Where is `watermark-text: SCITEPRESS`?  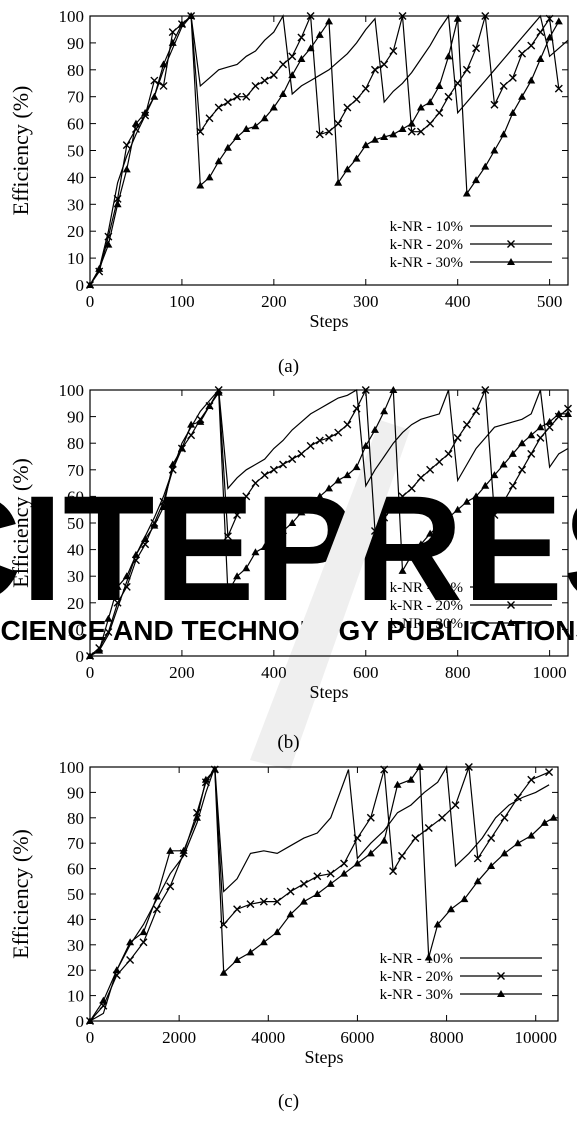
watermark-text: SCITEPRESS is located at coordinates (288, 548).